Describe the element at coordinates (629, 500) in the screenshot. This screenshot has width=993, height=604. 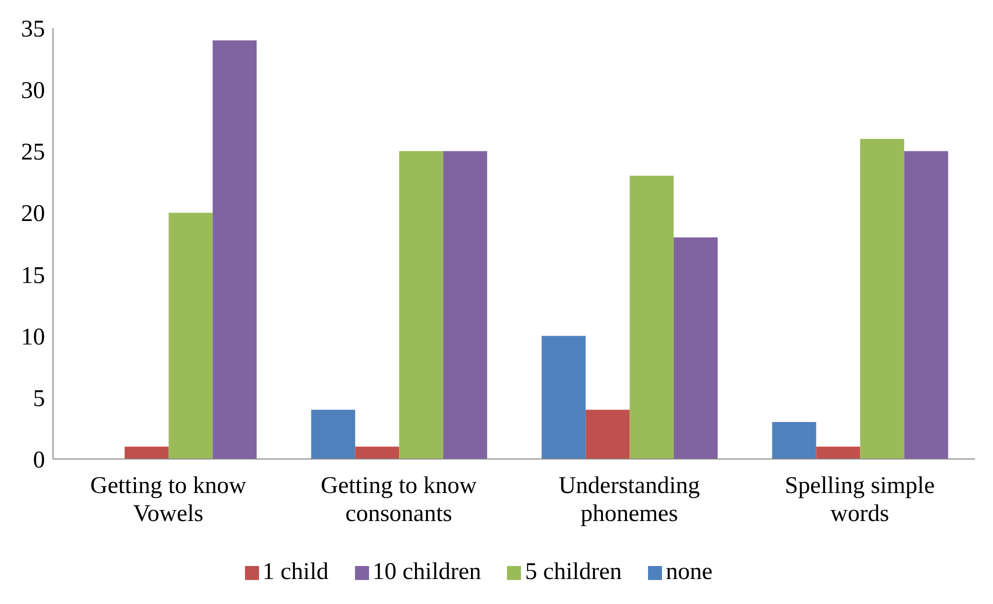
I see `x-tick-label: Understanding phonemes` at that location.